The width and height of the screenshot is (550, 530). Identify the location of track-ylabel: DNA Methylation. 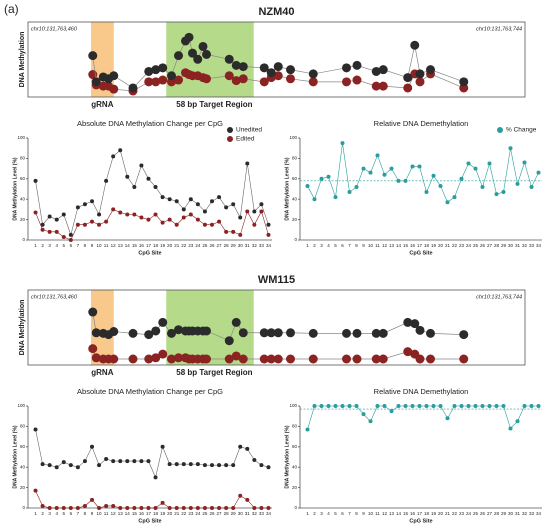
(22, 60).